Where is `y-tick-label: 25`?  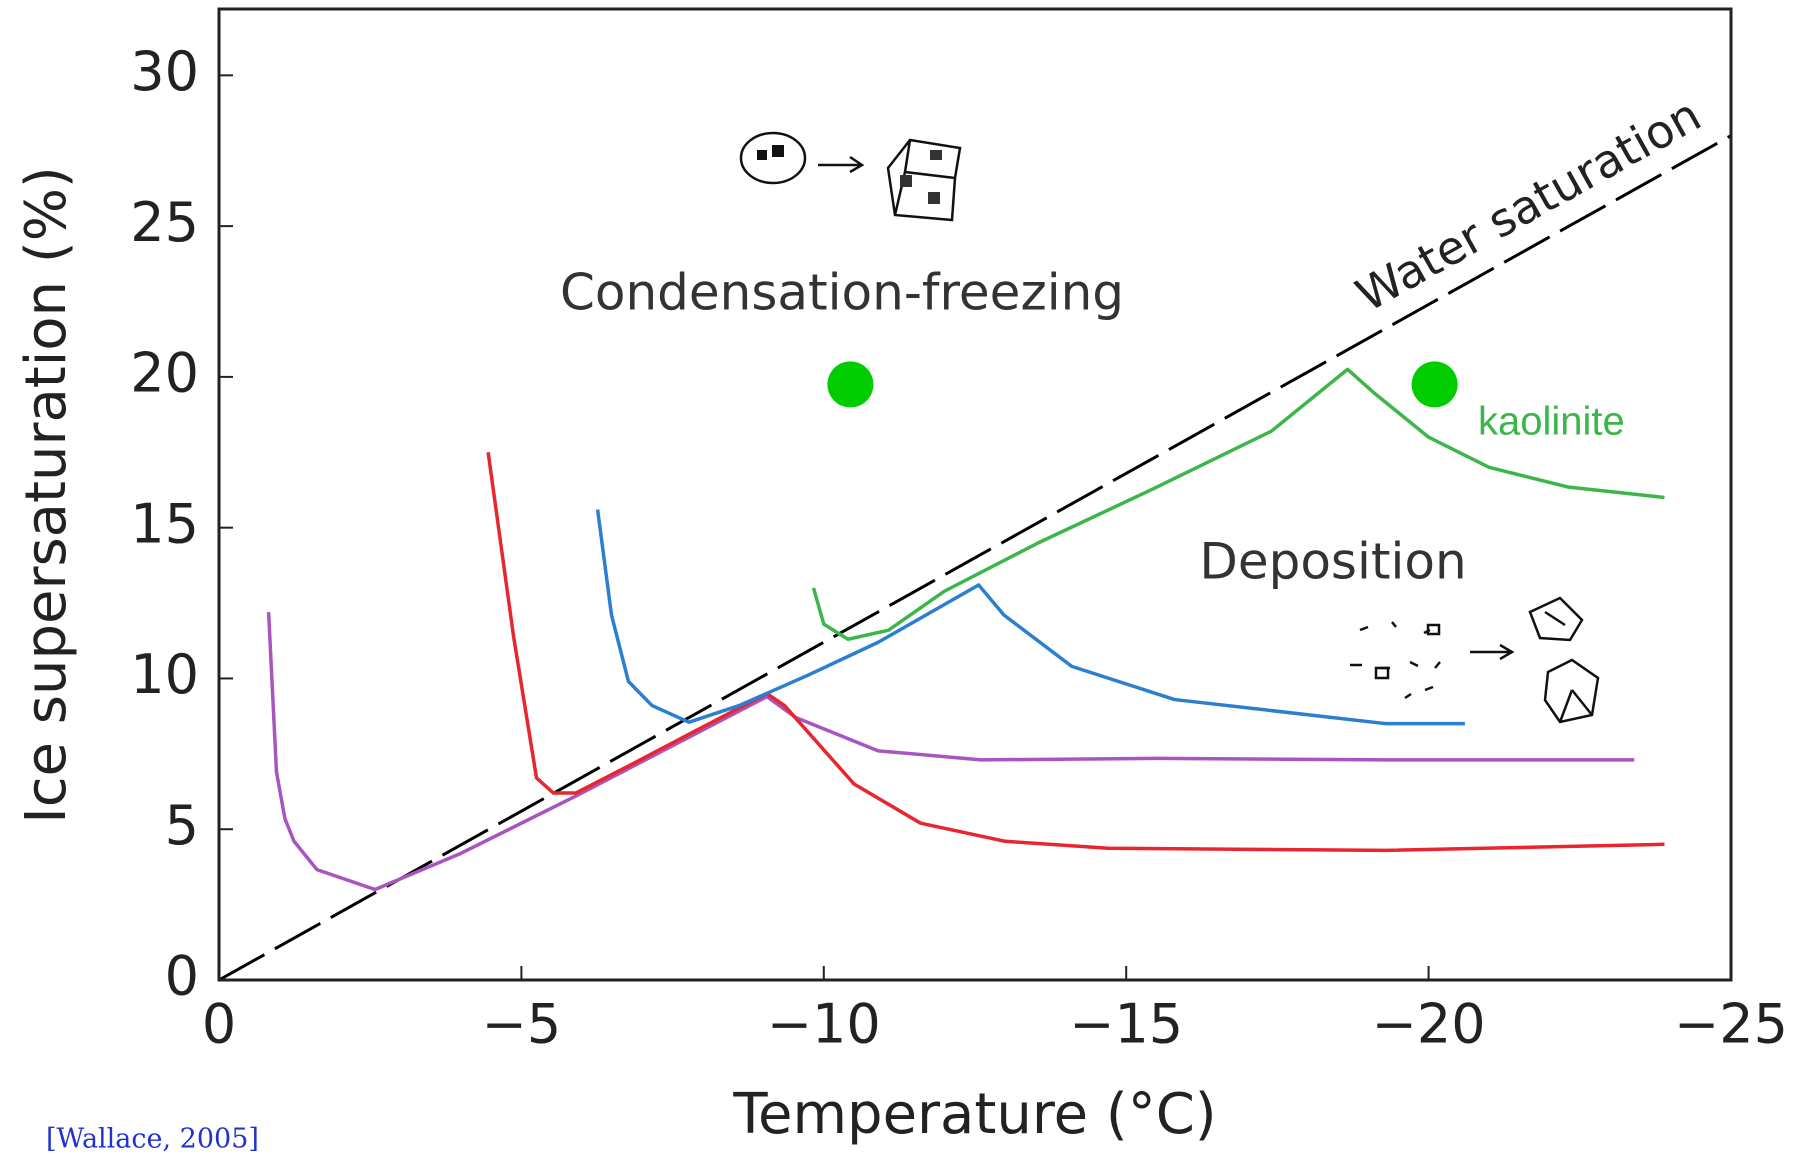
y-tick-label: 25 is located at coordinates (164, 222).